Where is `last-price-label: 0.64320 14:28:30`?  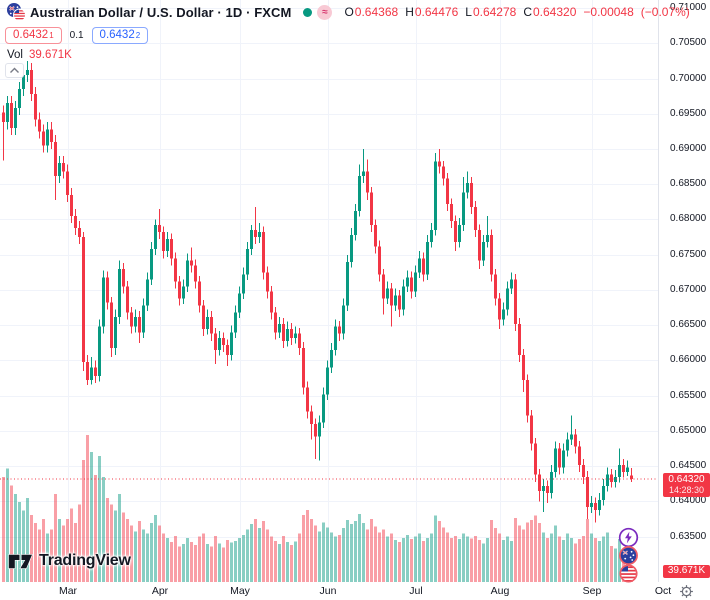 last-price-label: 0.64320 14:28:30 is located at coordinates (686, 485).